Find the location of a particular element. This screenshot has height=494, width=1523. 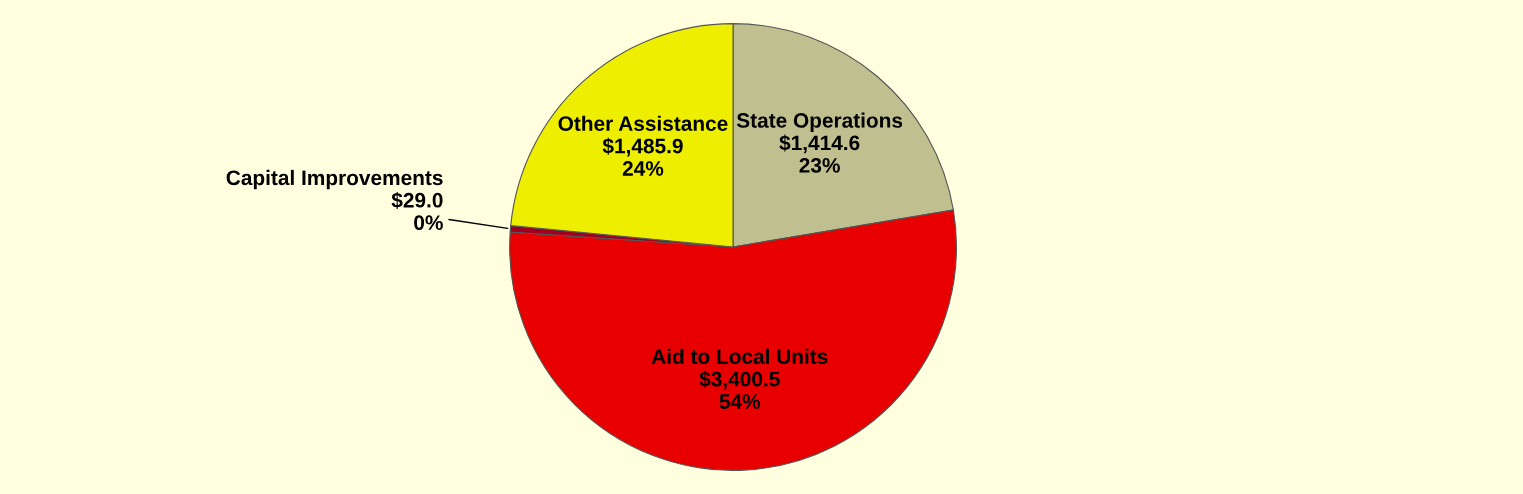

slice-label: Other Assistance is located at coordinates (643, 123).